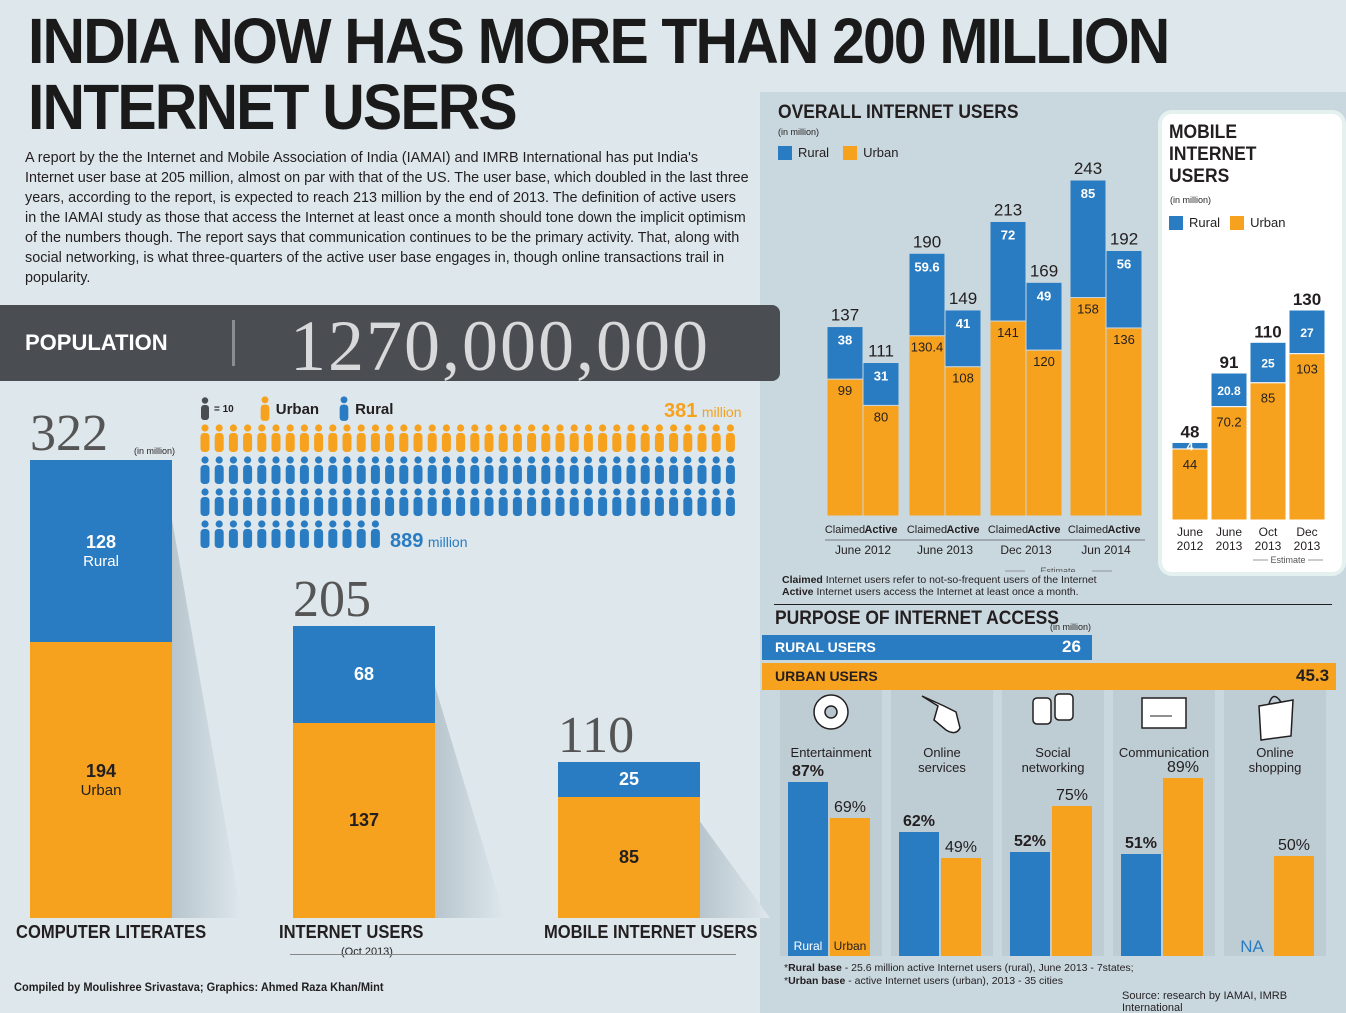  What do you see at coordinates (1313, 675) in the screenshot?
I see `urban-users-value: 45.3` at bounding box center [1313, 675].